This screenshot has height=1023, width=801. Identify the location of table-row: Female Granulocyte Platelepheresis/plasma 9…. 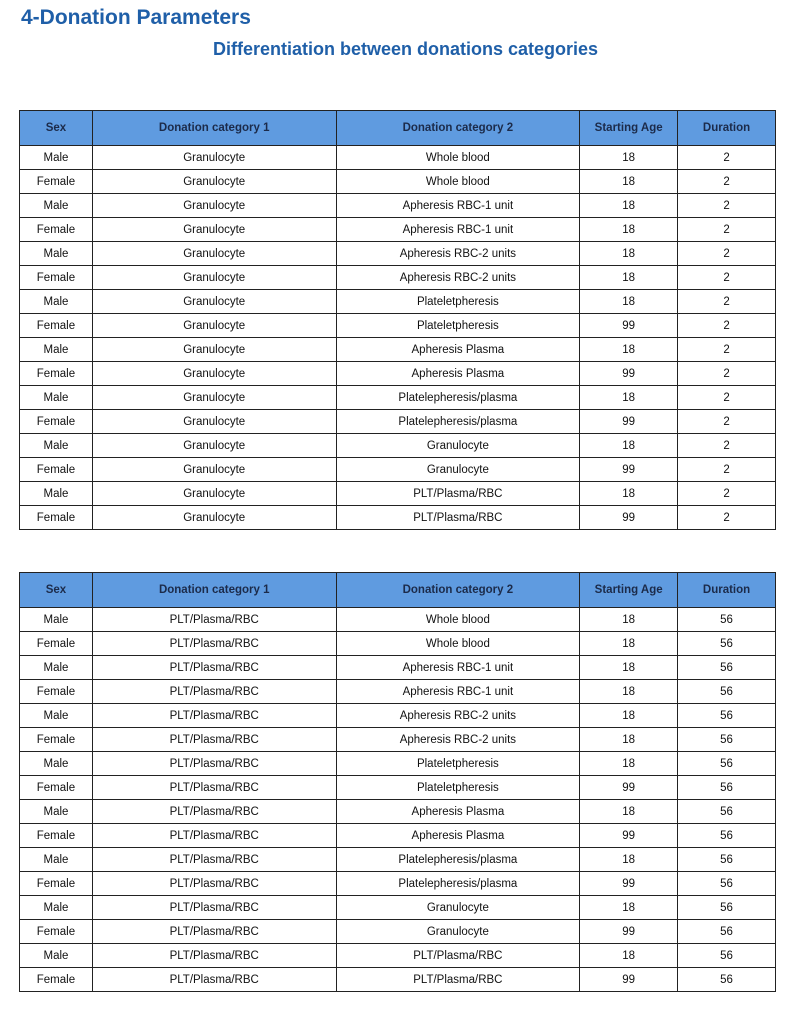
(397, 421).